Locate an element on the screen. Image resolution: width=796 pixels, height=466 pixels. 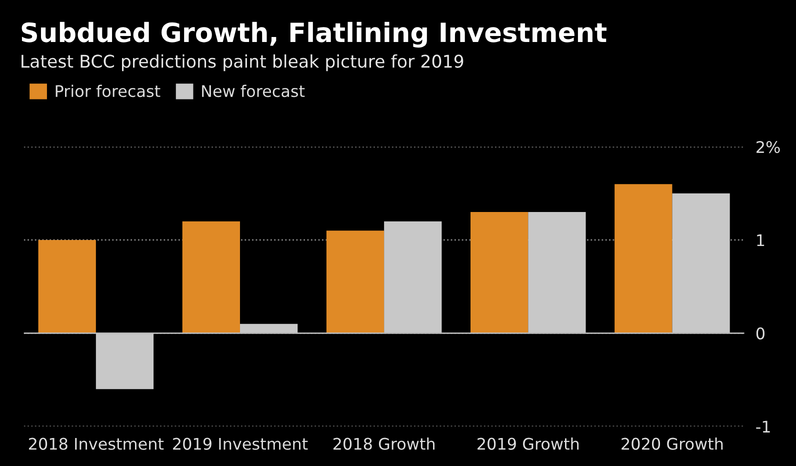
y-tick-label: 1 is located at coordinates (760, 240).